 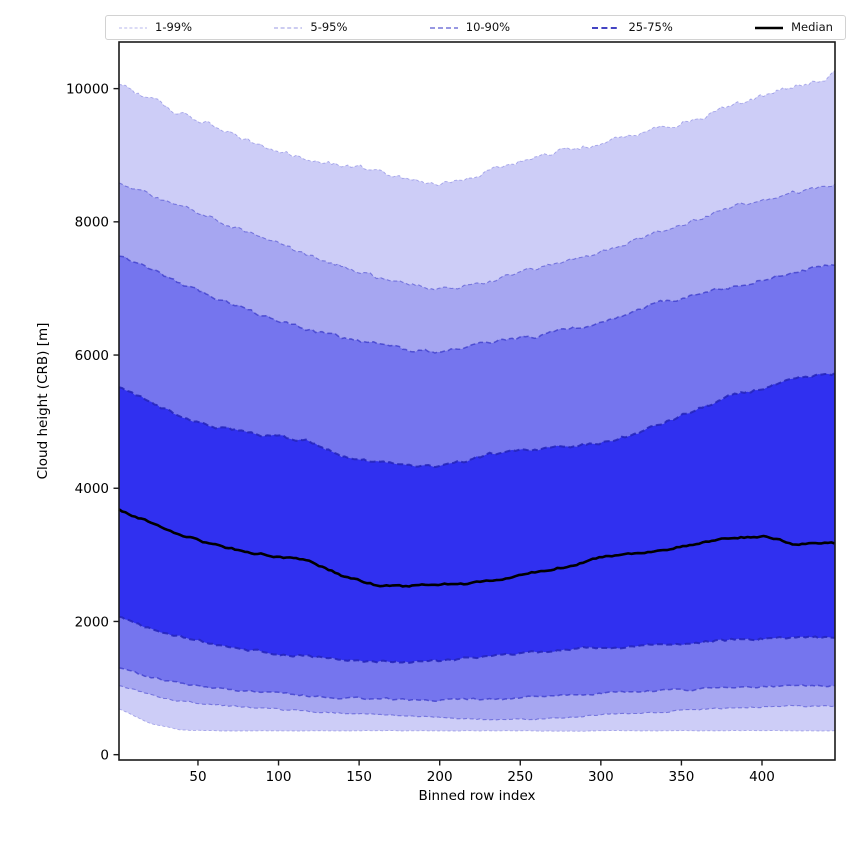 What do you see at coordinates (650, 26) in the screenshot?
I see `legend-item-label: 25-75%` at bounding box center [650, 26].